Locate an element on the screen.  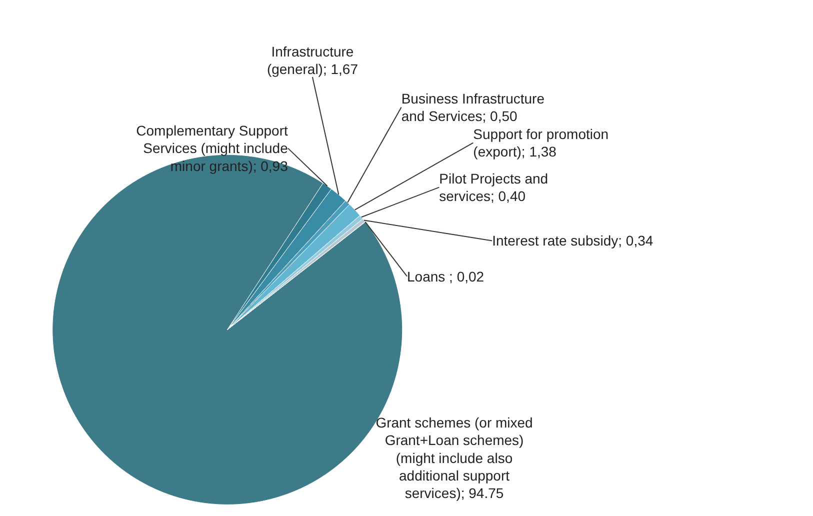
slice-label: Business Infrastructure and Services; 0,50 is located at coordinates (473, 107).